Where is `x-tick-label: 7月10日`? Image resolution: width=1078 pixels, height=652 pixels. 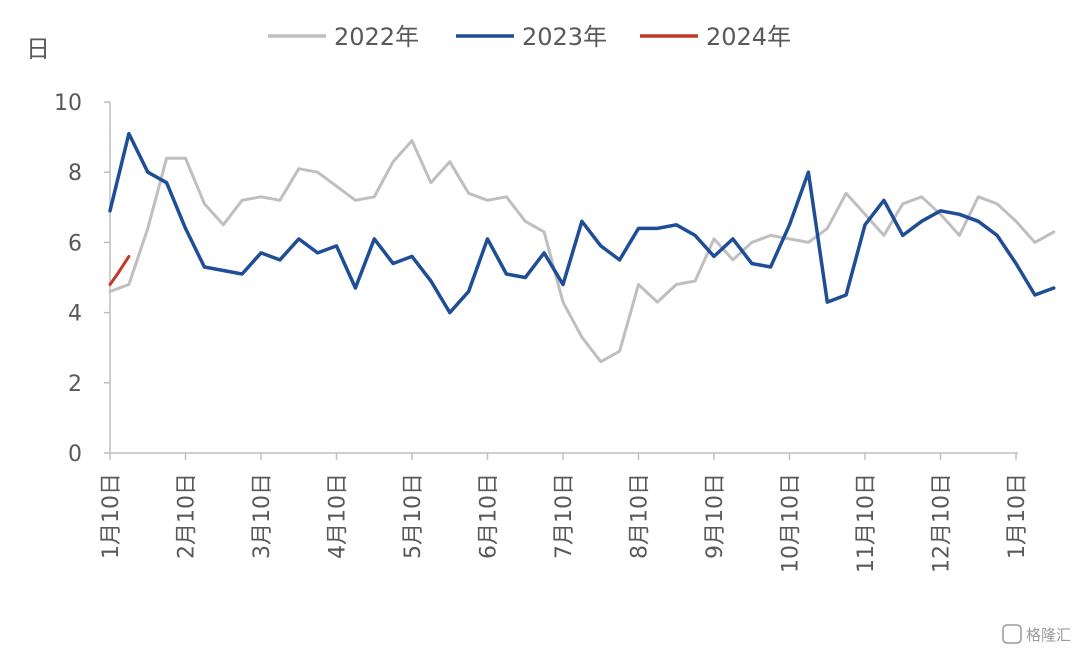
x-tick-label: 7月10日 is located at coordinates (564, 516).